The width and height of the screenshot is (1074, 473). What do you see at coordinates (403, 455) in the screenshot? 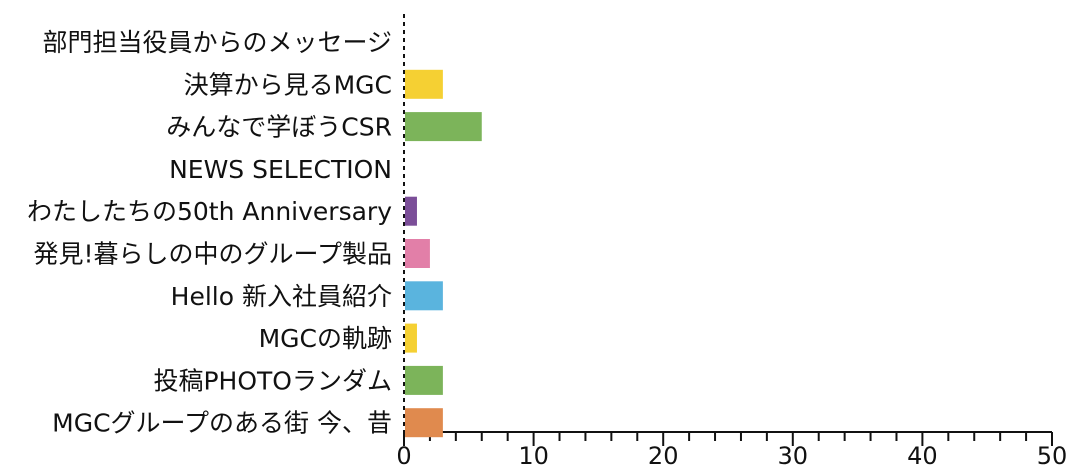
I see `x-tick-label: 0` at bounding box center [403, 455].